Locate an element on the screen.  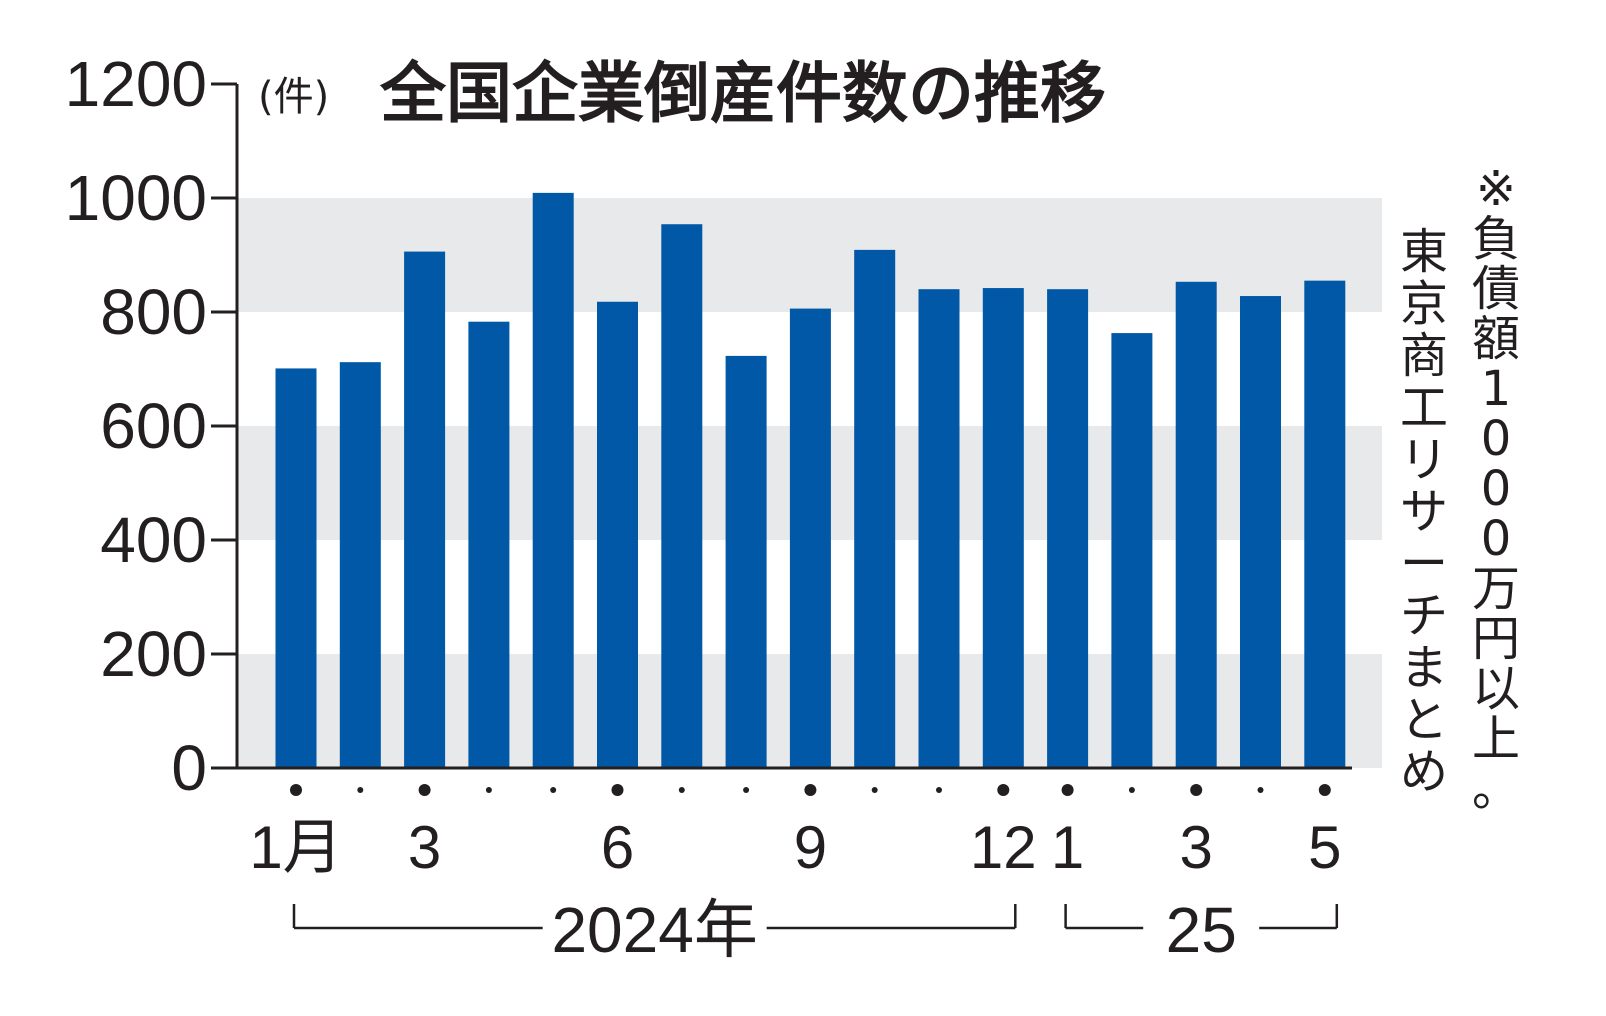
year-groups: 2024年 25 is located at coordinates (815, 930).